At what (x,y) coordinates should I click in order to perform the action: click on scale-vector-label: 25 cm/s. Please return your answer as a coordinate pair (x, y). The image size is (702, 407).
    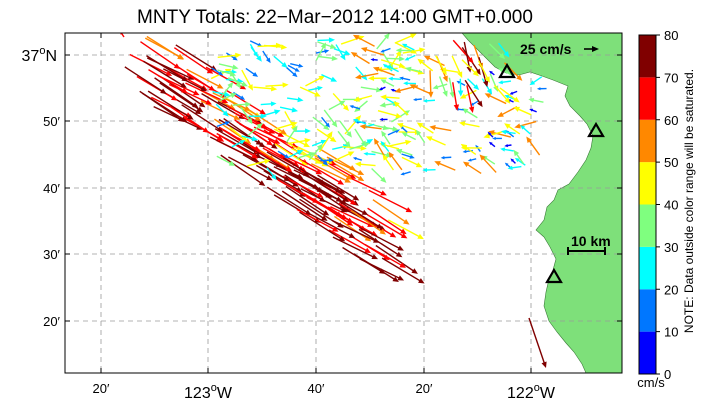
    Looking at the image, I should click on (546, 49).